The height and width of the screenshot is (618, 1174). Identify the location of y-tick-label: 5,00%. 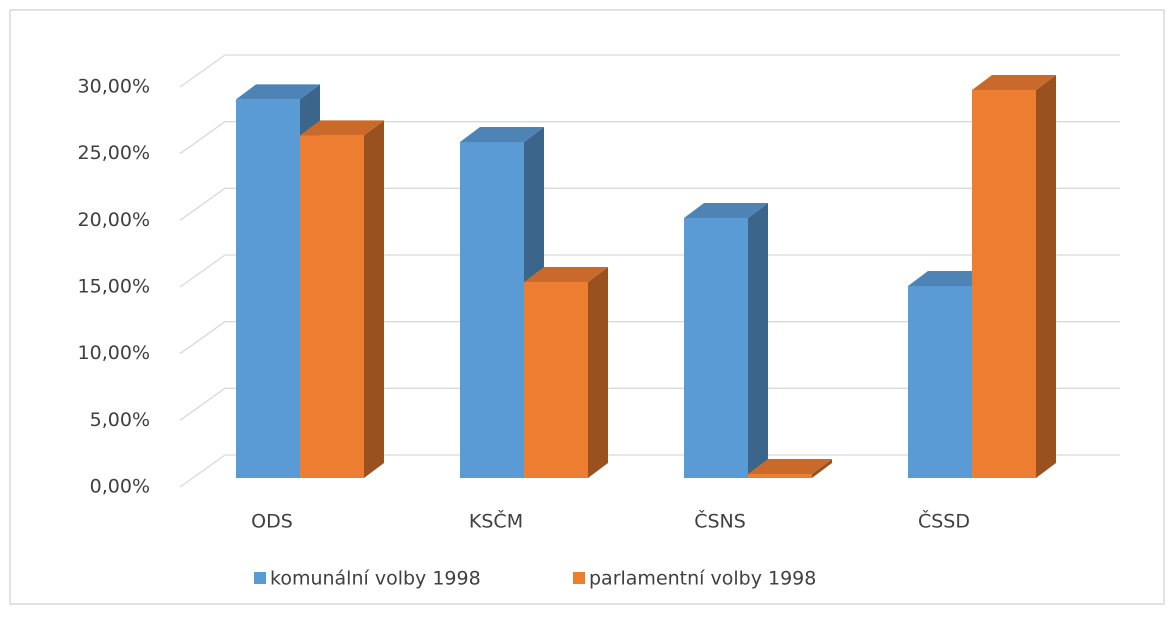
(120, 420).